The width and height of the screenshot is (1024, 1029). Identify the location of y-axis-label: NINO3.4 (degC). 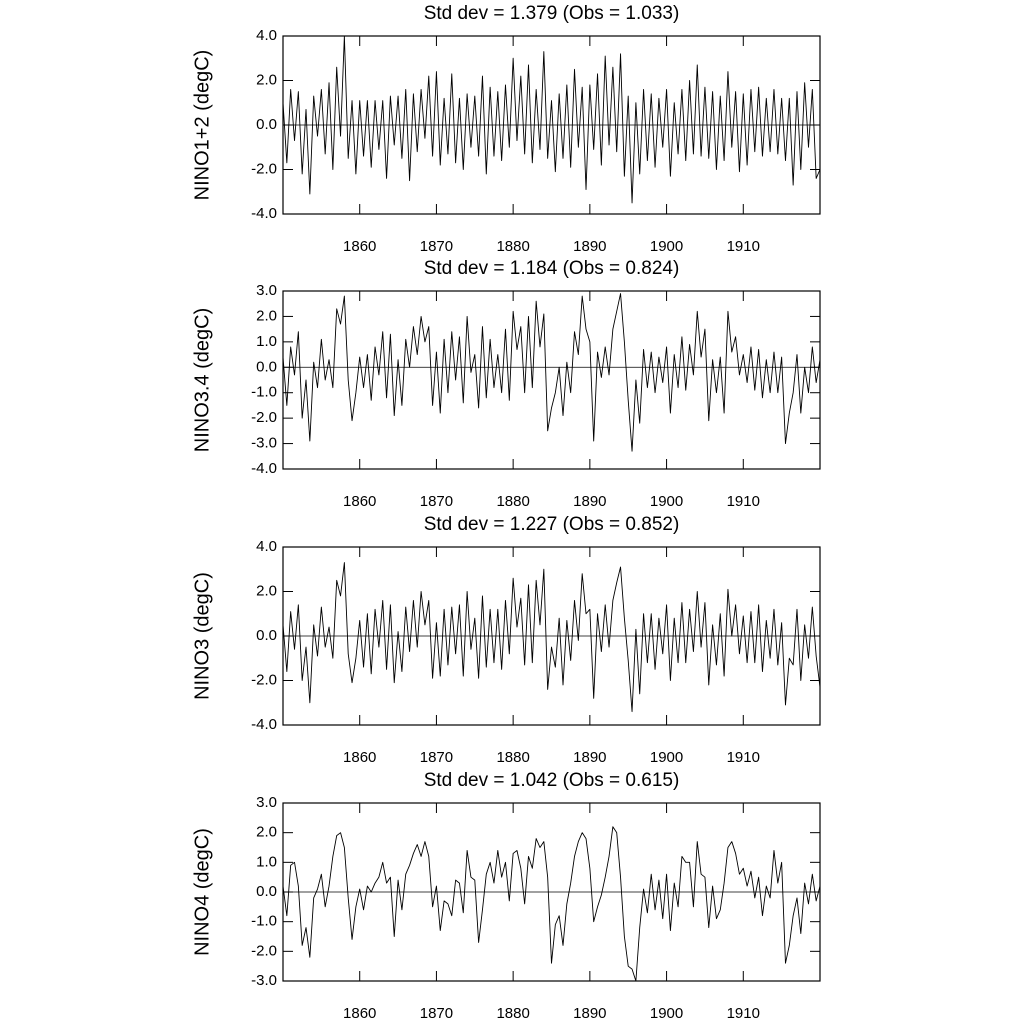
(202, 380).